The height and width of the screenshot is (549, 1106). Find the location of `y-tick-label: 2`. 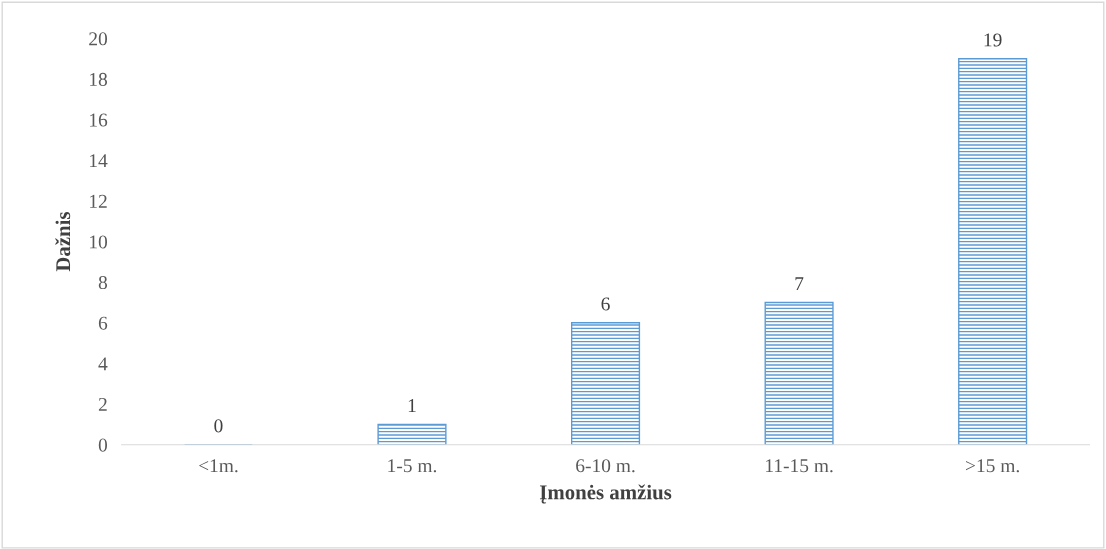

y-tick-label: 2 is located at coordinates (102, 404).